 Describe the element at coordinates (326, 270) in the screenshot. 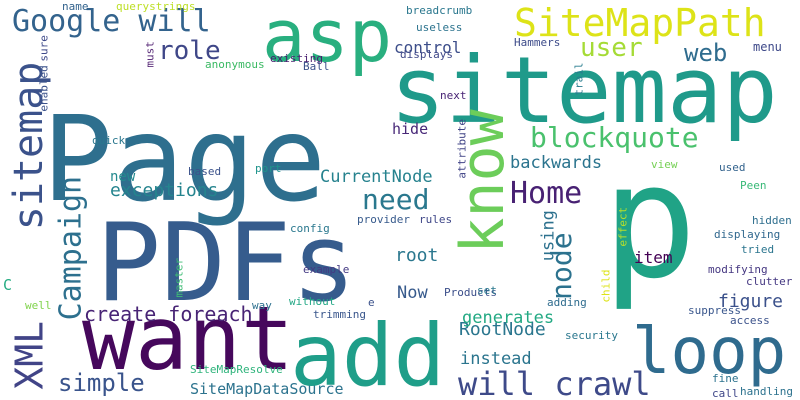

I see `word-example: example` at that location.